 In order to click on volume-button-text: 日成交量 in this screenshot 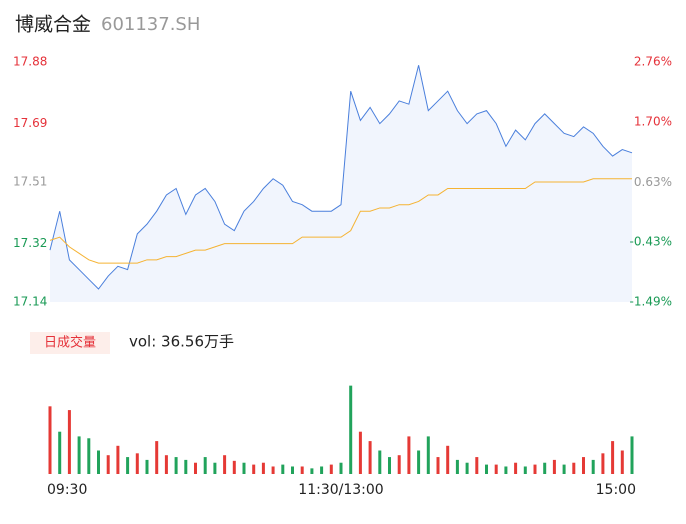, I will do `click(70, 343)`.